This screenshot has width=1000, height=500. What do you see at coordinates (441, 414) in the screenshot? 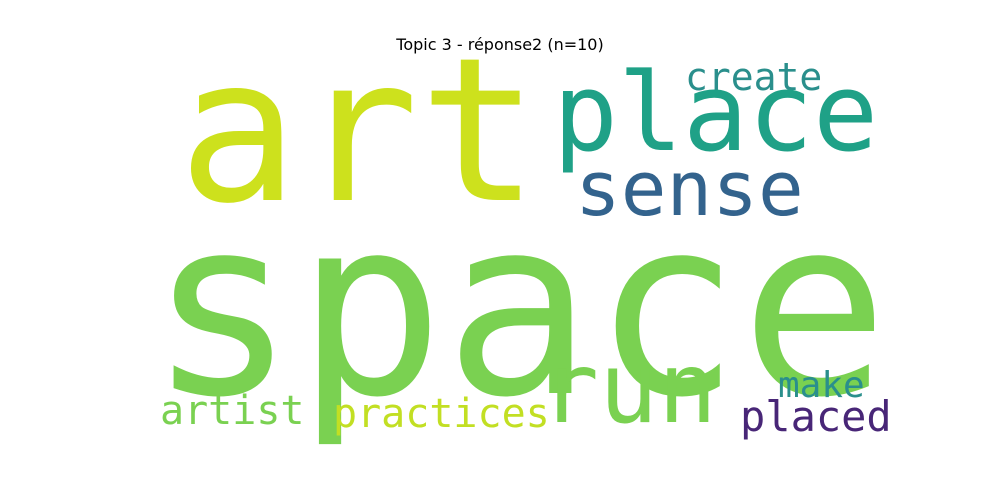
I see `word-practices: practices` at bounding box center [441, 414].